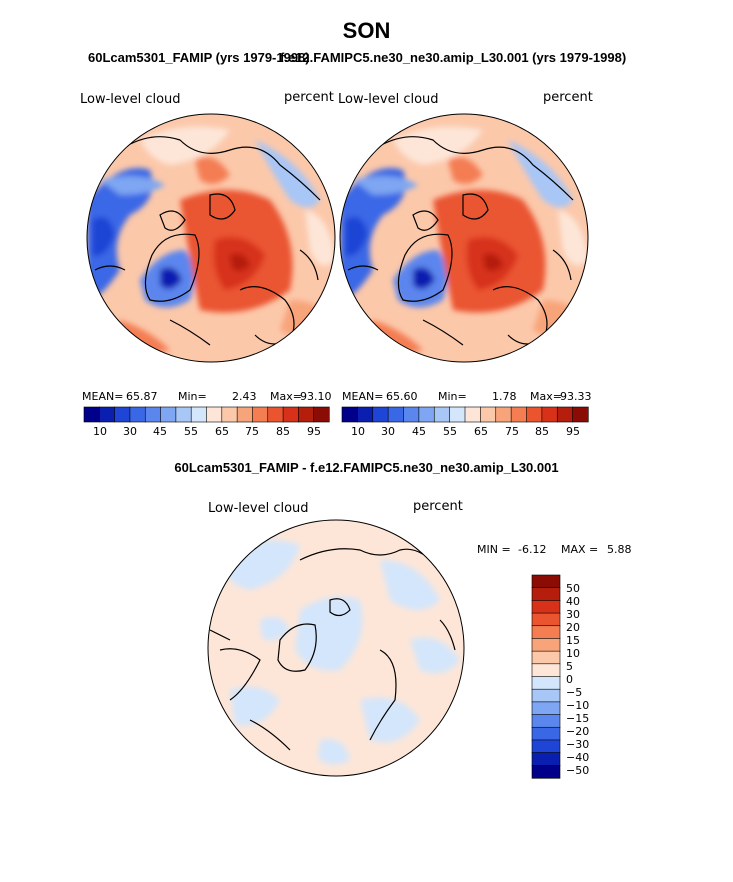 The height and width of the screenshot is (882, 733). Describe the element at coordinates (481, 431) in the screenshot. I see `right-cbar-tick: 65` at that location.